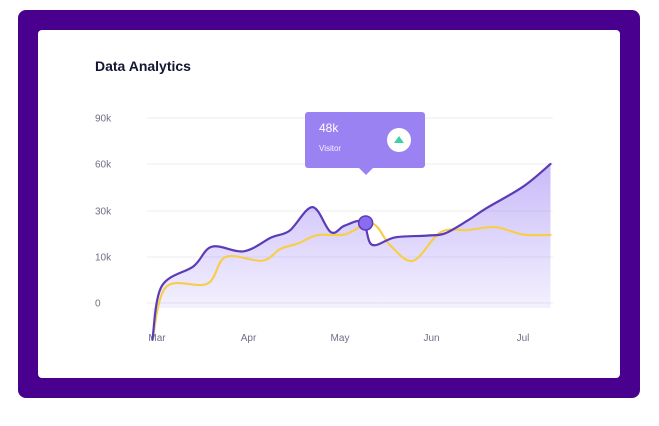 Image resolution: width=659 pixels, height=426 pixels. What do you see at coordinates (143, 66) in the screenshot?
I see `chart-title: Data Analytics` at bounding box center [143, 66].